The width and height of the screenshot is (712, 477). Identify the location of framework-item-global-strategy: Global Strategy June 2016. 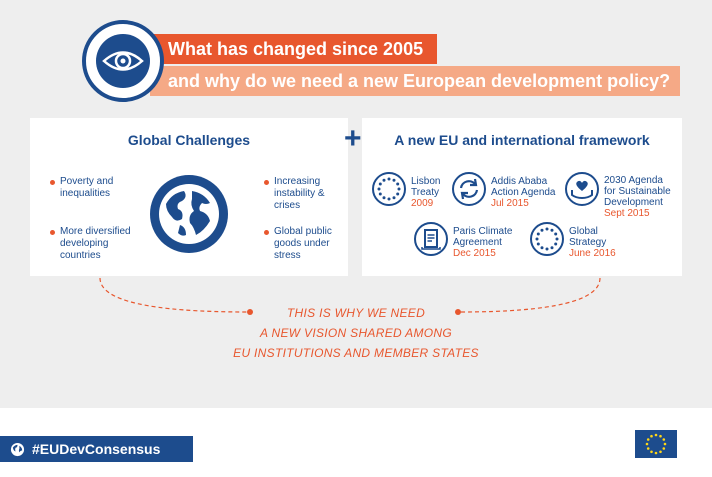
(573, 240).